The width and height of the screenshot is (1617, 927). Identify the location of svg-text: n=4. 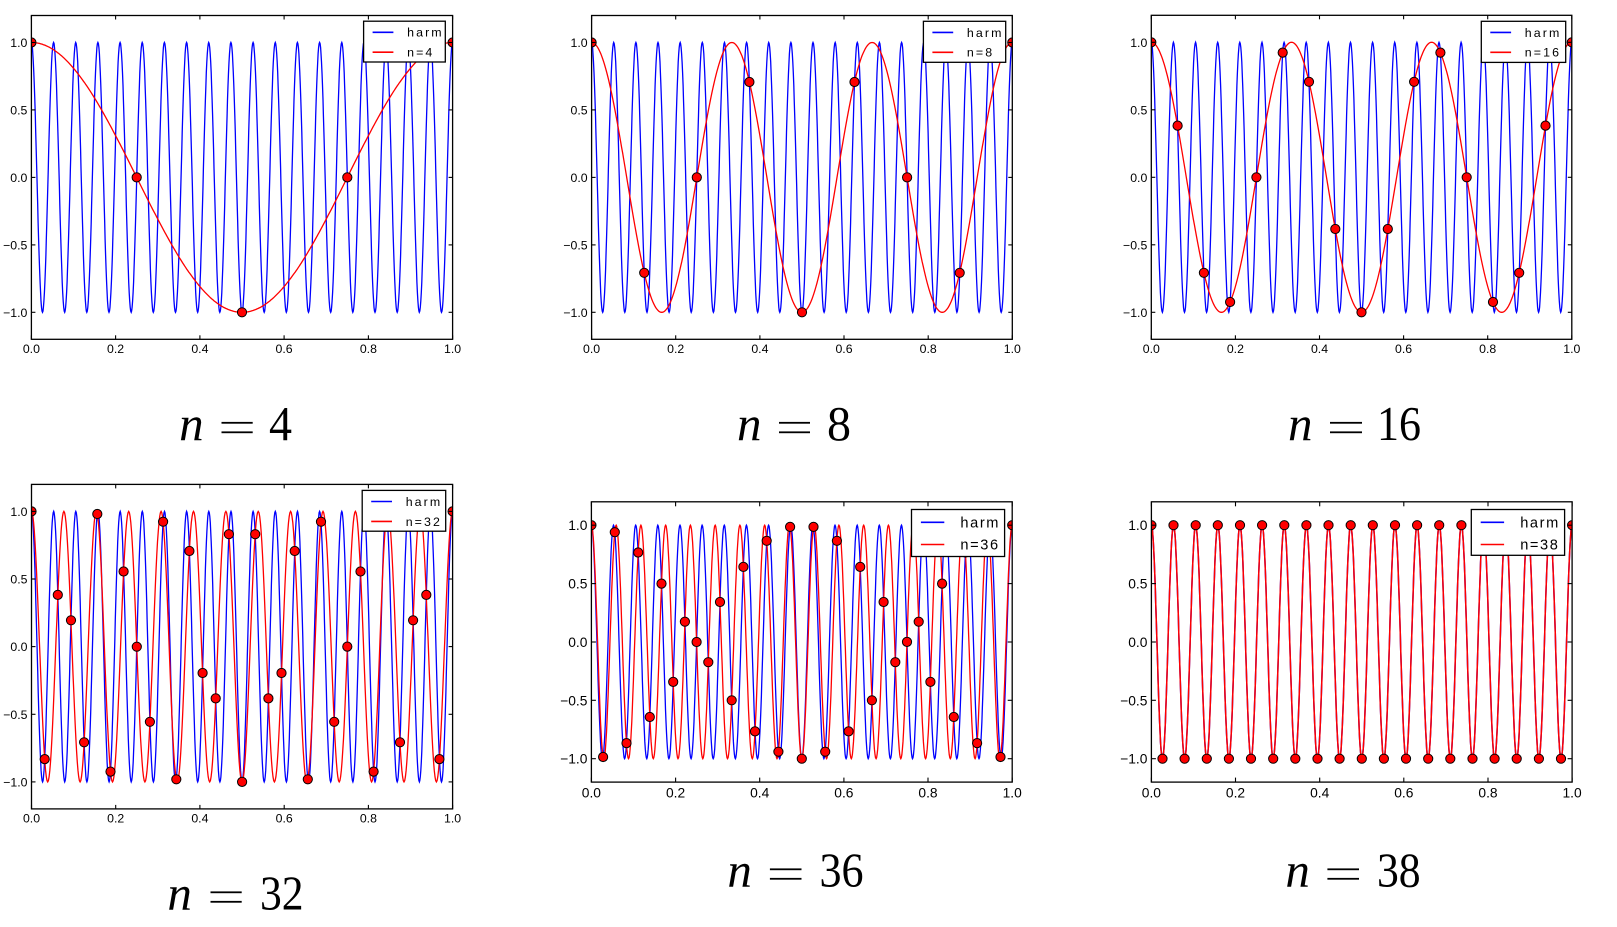
(420, 53).